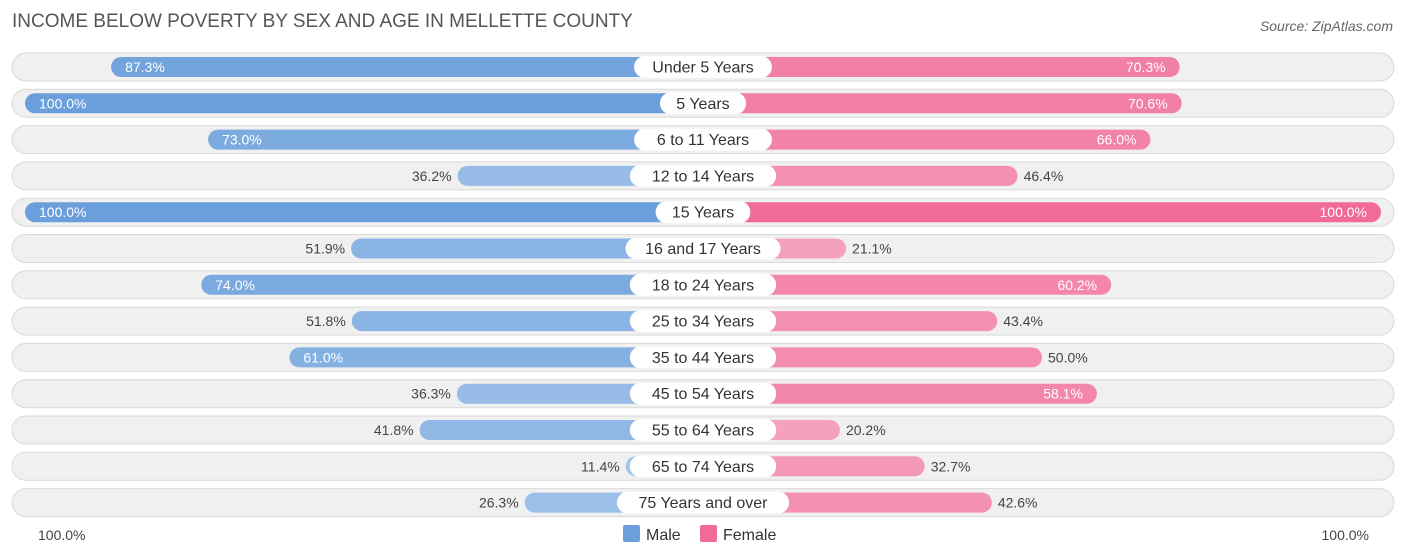  What do you see at coordinates (325, 249) in the screenshot?
I see `value-label-male: 51.9%` at bounding box center [325, 249].